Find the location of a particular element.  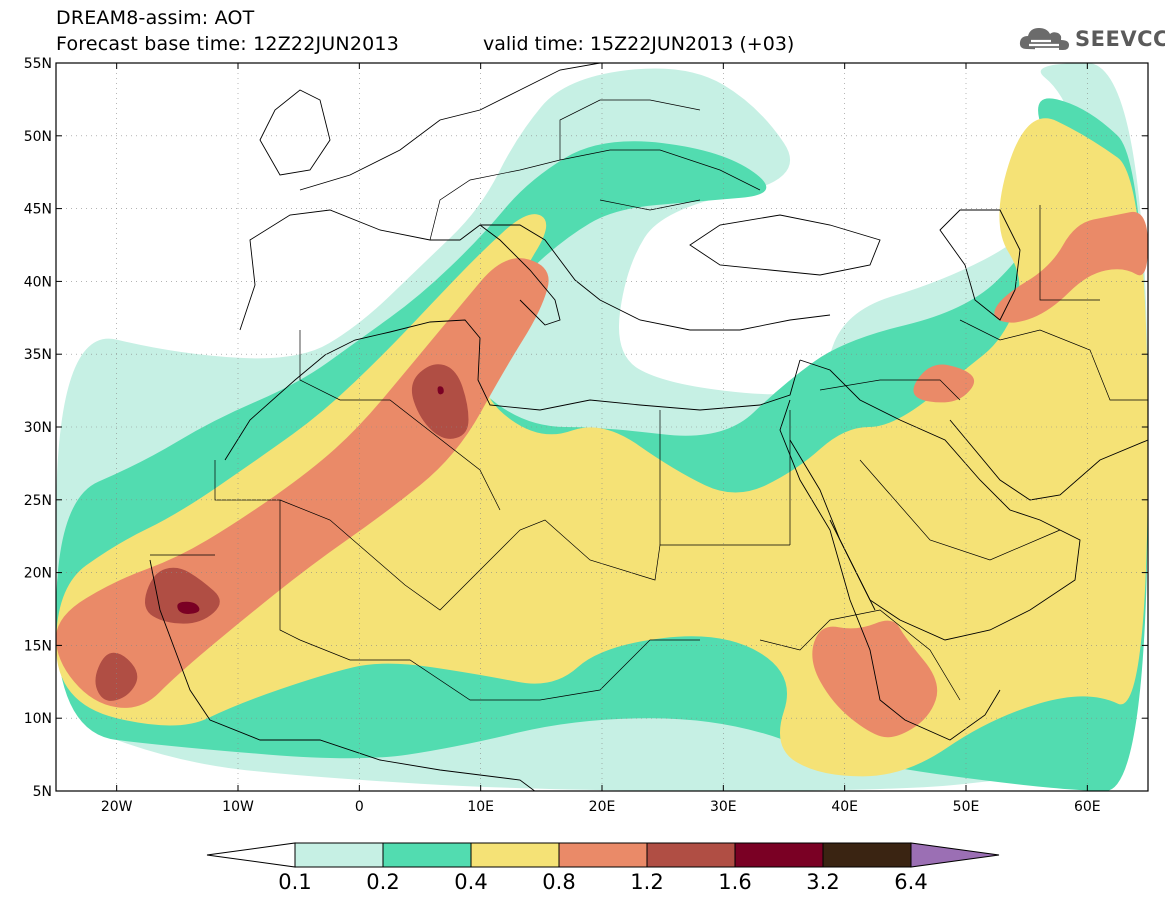

x-tick-label: 40E is located at coordinates (844, 807).